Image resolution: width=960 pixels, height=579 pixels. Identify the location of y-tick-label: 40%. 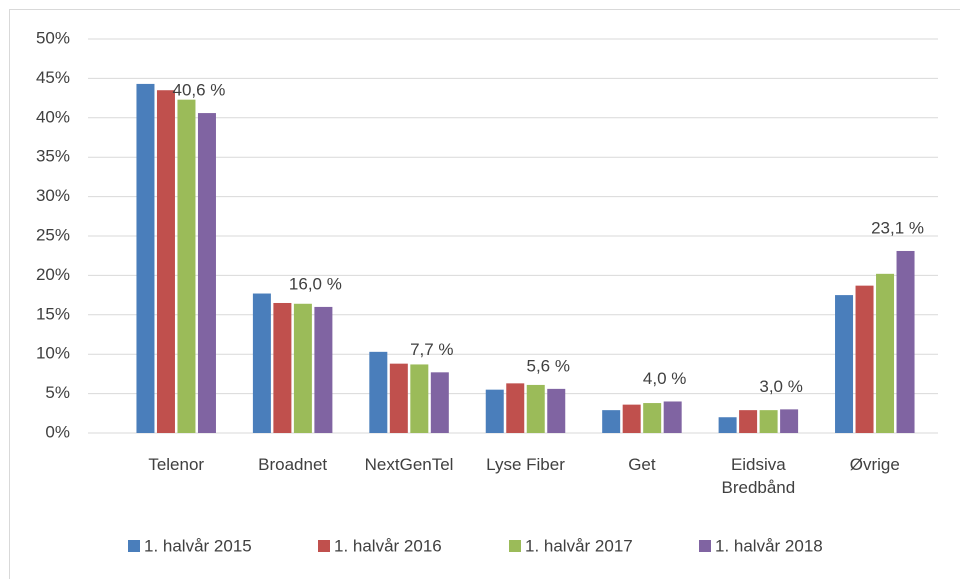
(53, 116).